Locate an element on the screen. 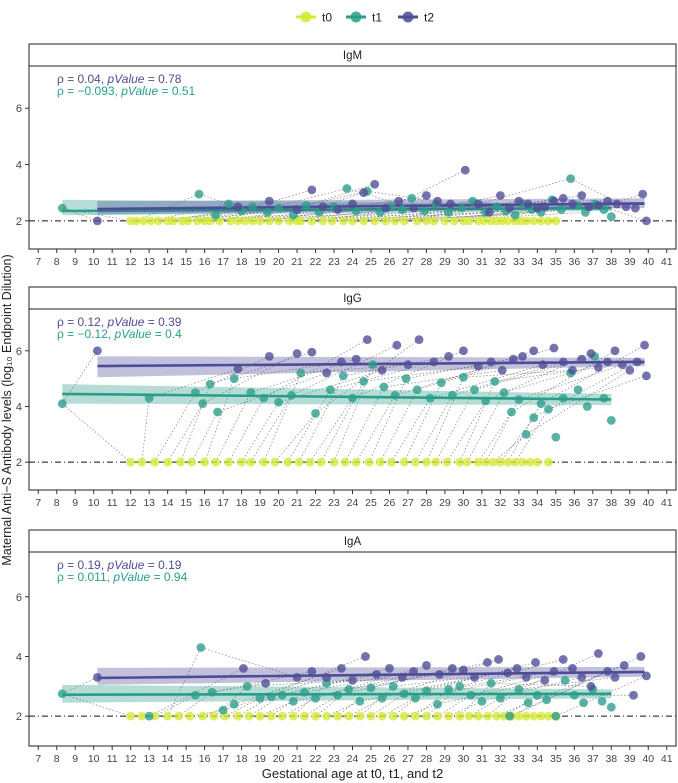  legend-item-t0: t0 is located at coordinates (314, 17).